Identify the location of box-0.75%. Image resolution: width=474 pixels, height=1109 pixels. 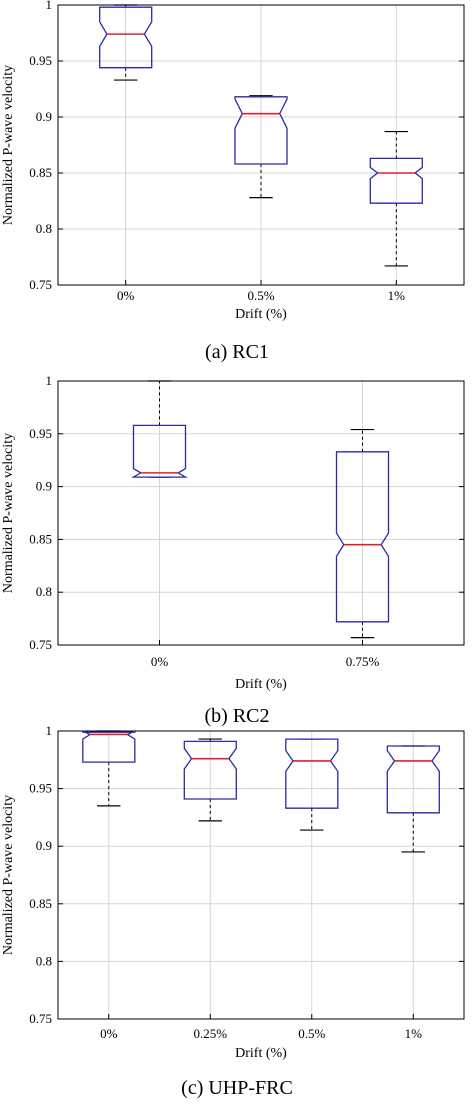
(362, 533).